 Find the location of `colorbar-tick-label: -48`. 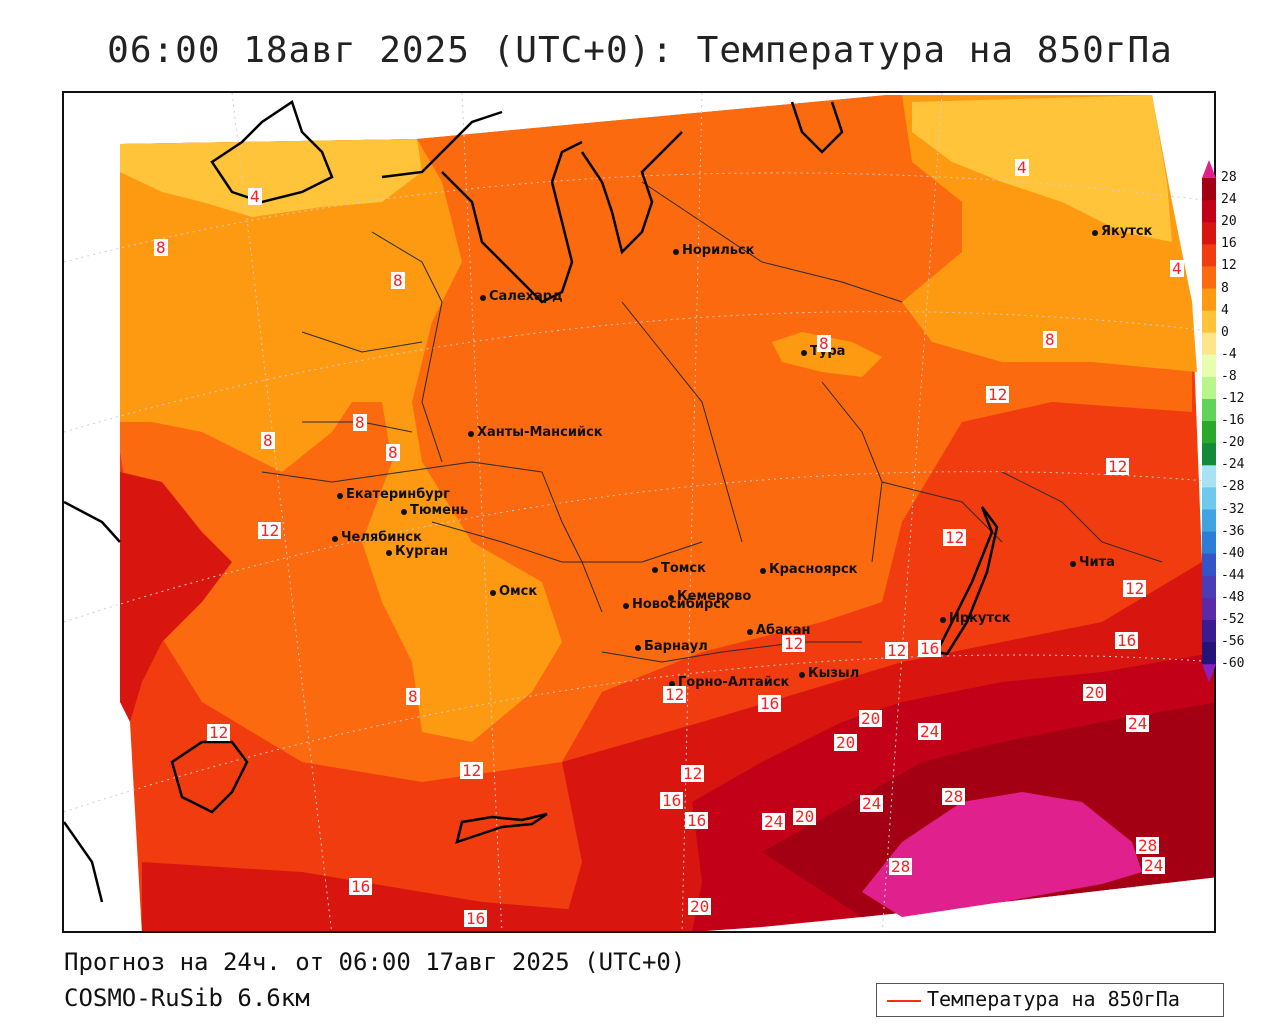

colorbar-tick-label: -48 is located at coordinates (1233, 597).